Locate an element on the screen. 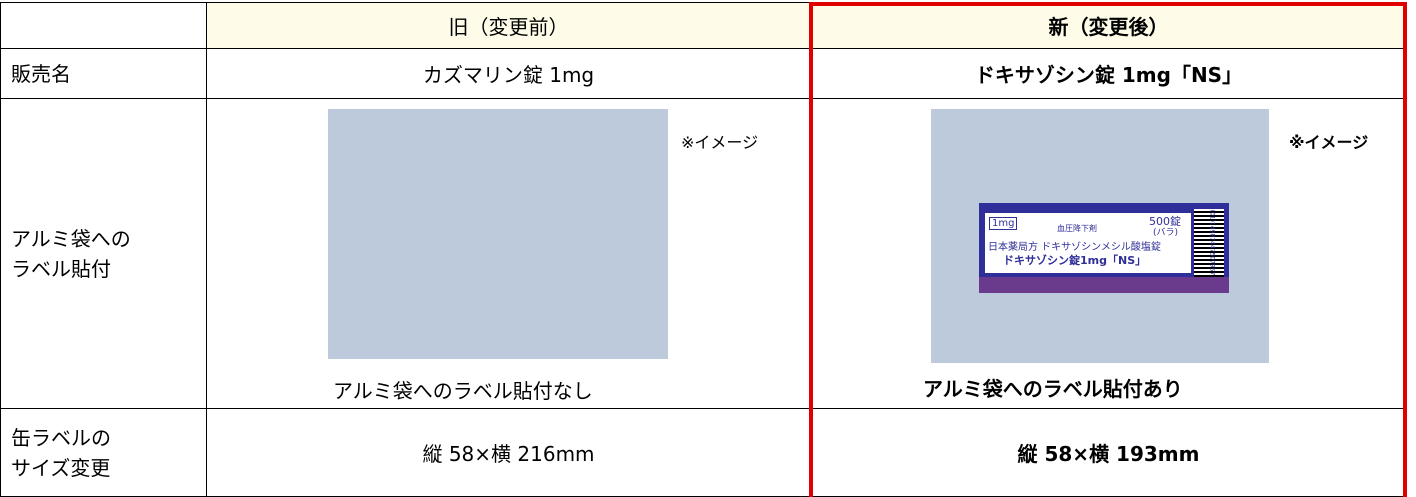 This screenshot has width=1416, height=497. cell: ドキサゾシン錠 1mg「NS」 is located at coordinates (1108, 73).